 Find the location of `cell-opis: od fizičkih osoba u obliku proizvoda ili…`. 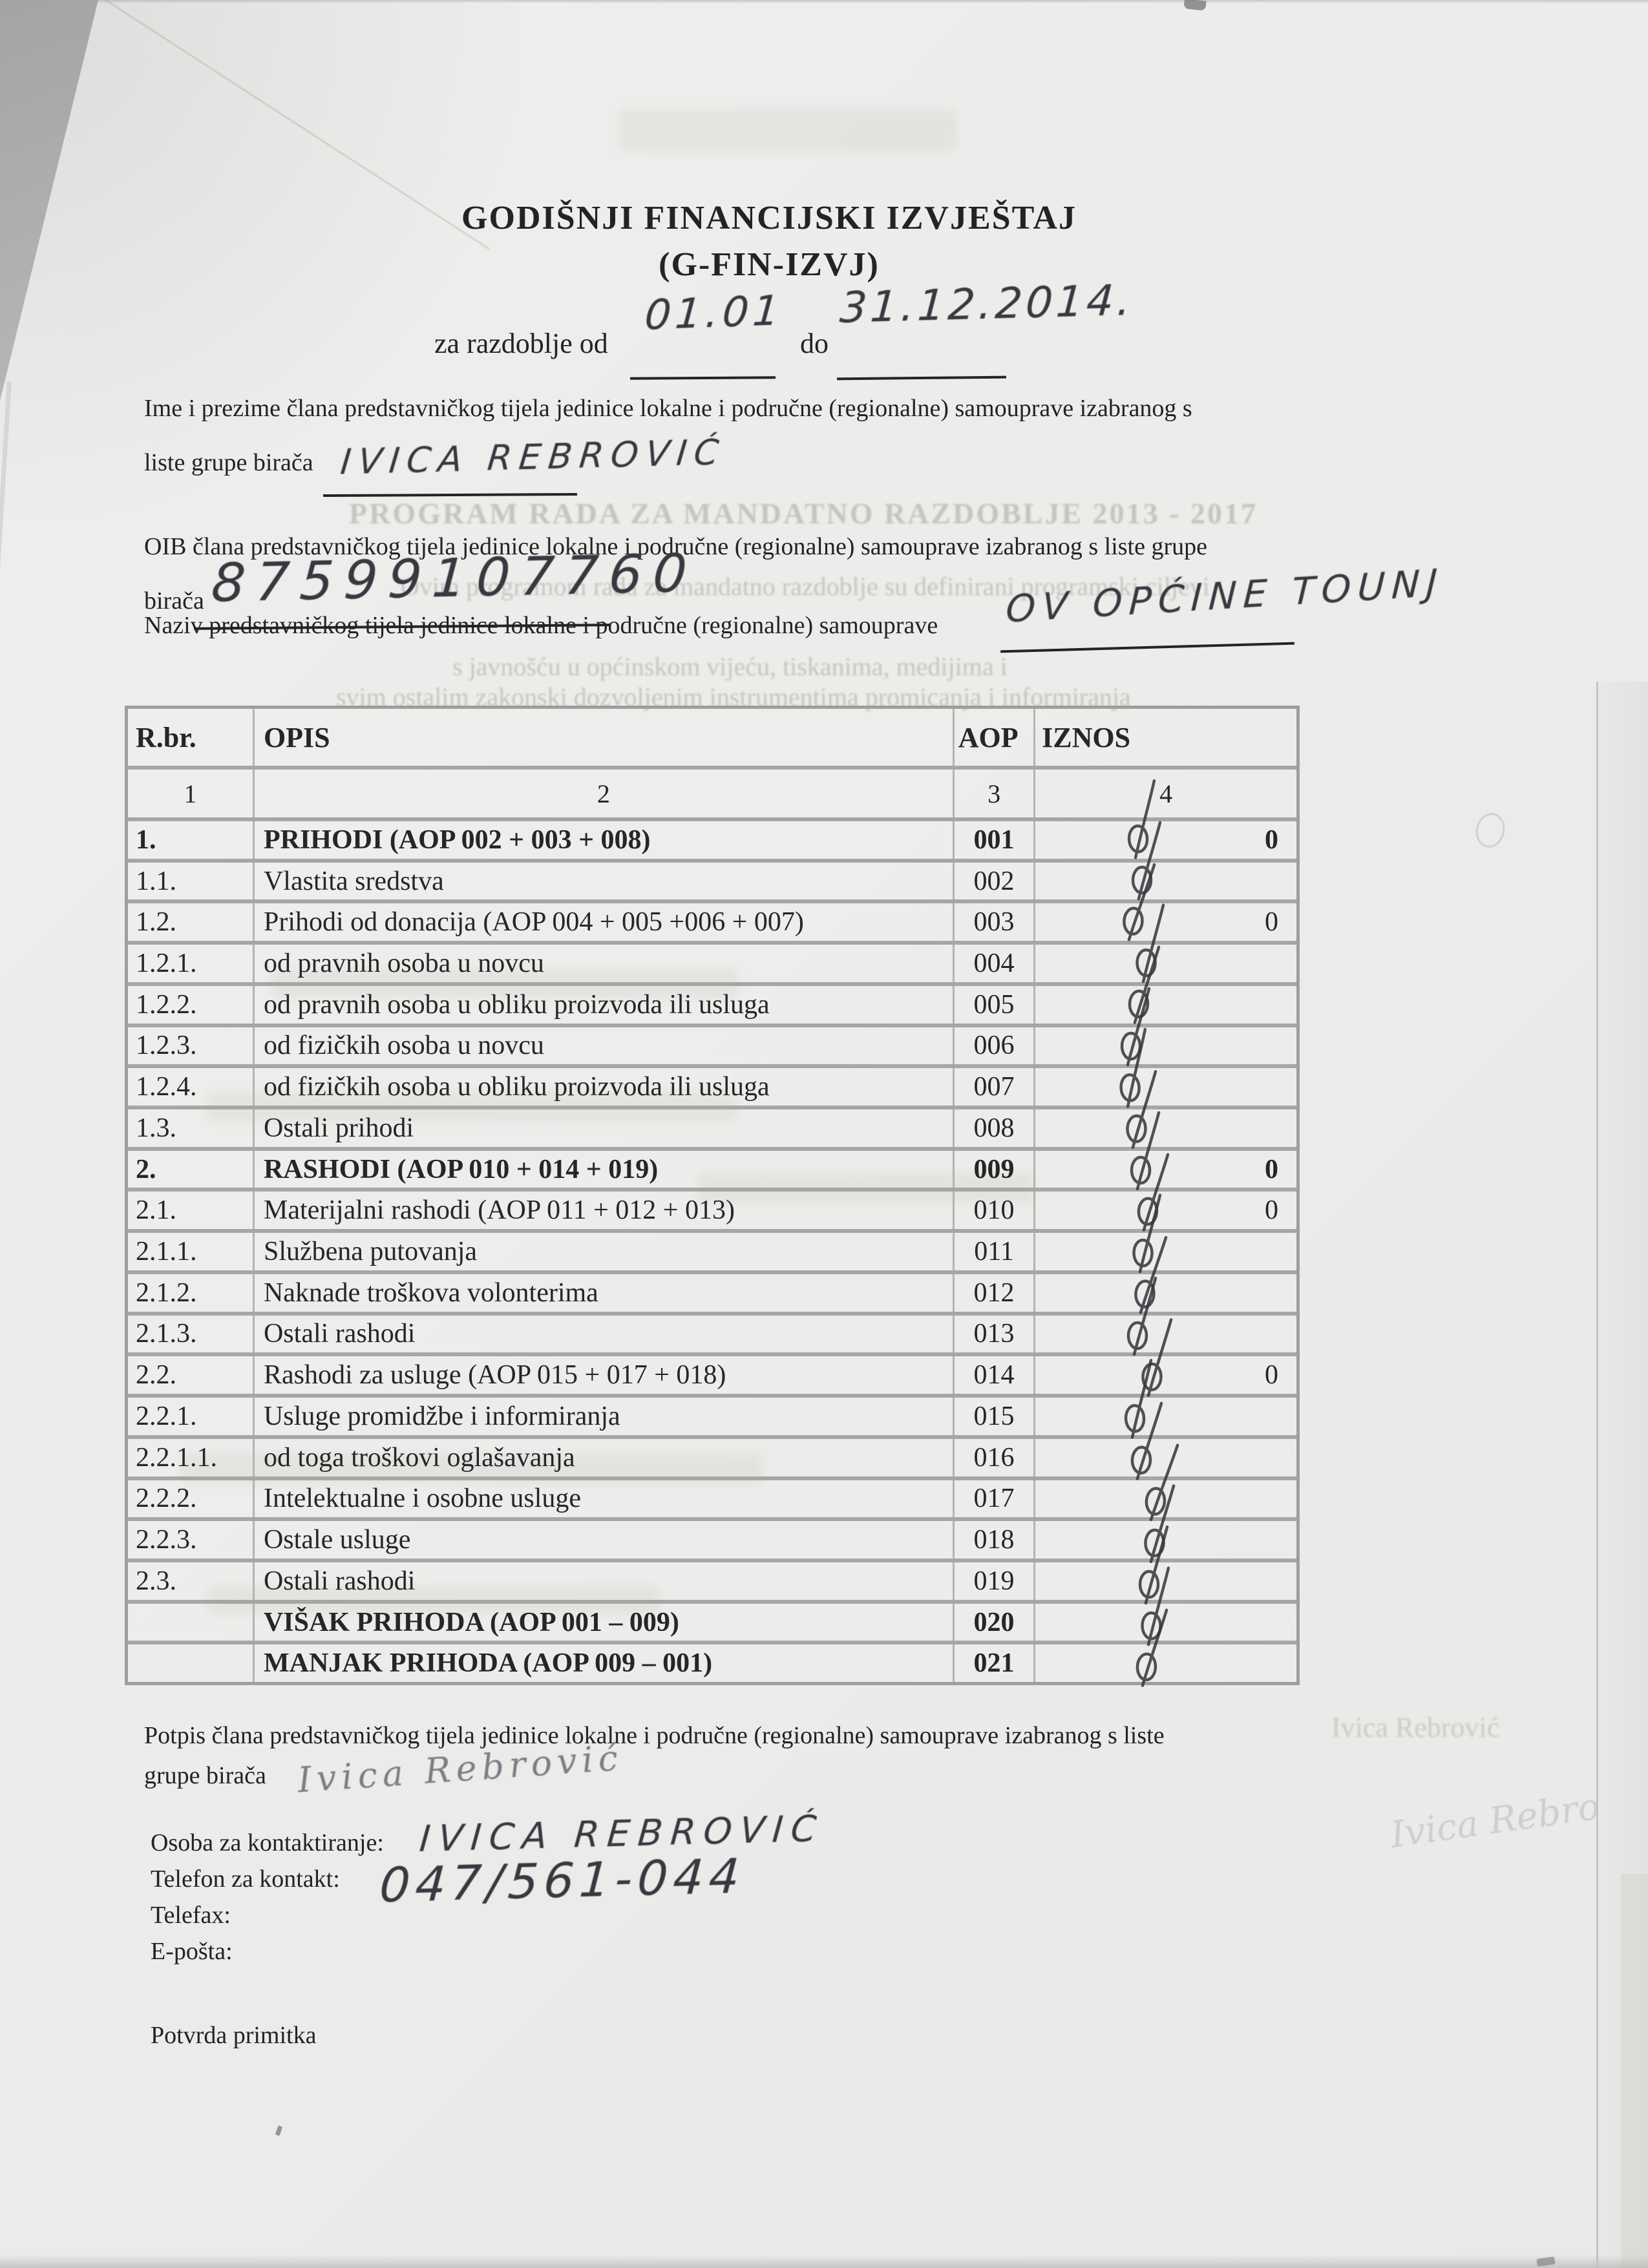

cell-opis: od fizičkih osoba u obliku proizvoda ili… is located at coordinates (602, 1087).